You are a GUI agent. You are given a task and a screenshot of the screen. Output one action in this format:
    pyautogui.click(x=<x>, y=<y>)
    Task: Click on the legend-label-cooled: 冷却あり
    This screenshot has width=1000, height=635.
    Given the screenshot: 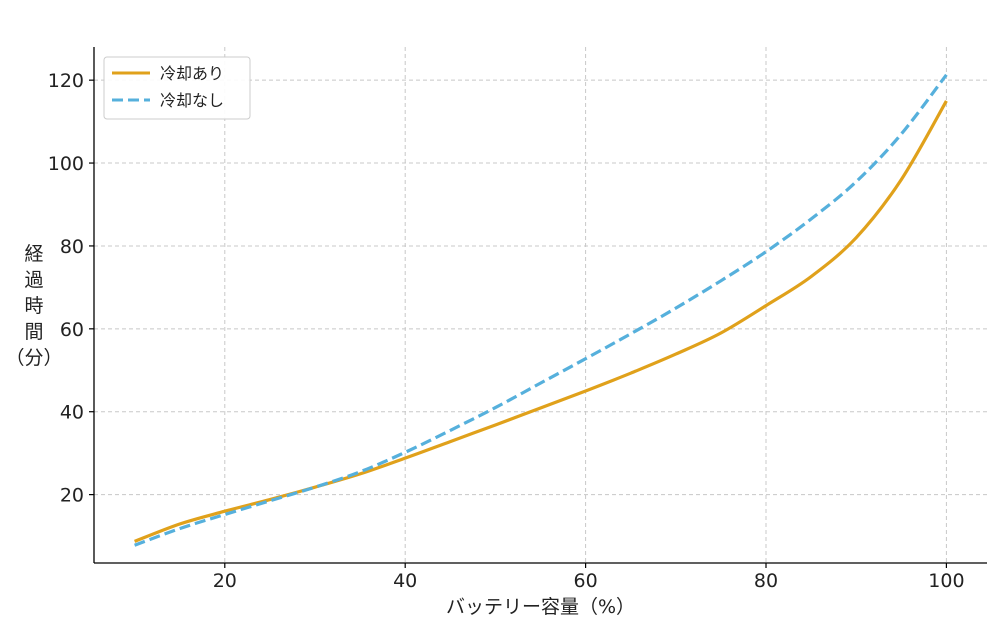 What is the action you would take?
    pyautogui.click(x=192, y=73)
    